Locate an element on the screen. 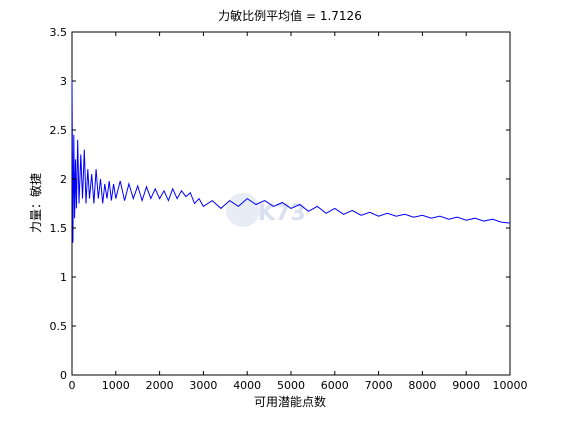 This screenshot has height=424, width=561. y-tick-label: 2.5 is located at coordinates (59, 130).